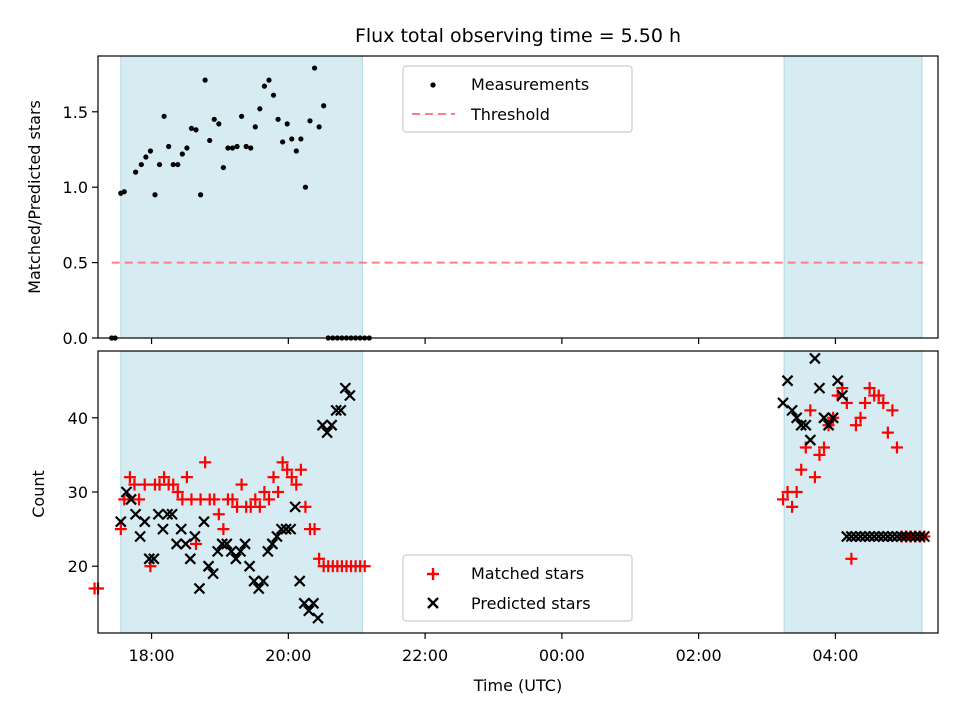 The width and height of the screenshot is (960, 720). I want to click on top-y-tick-label: 1.5, so click(75, 112).